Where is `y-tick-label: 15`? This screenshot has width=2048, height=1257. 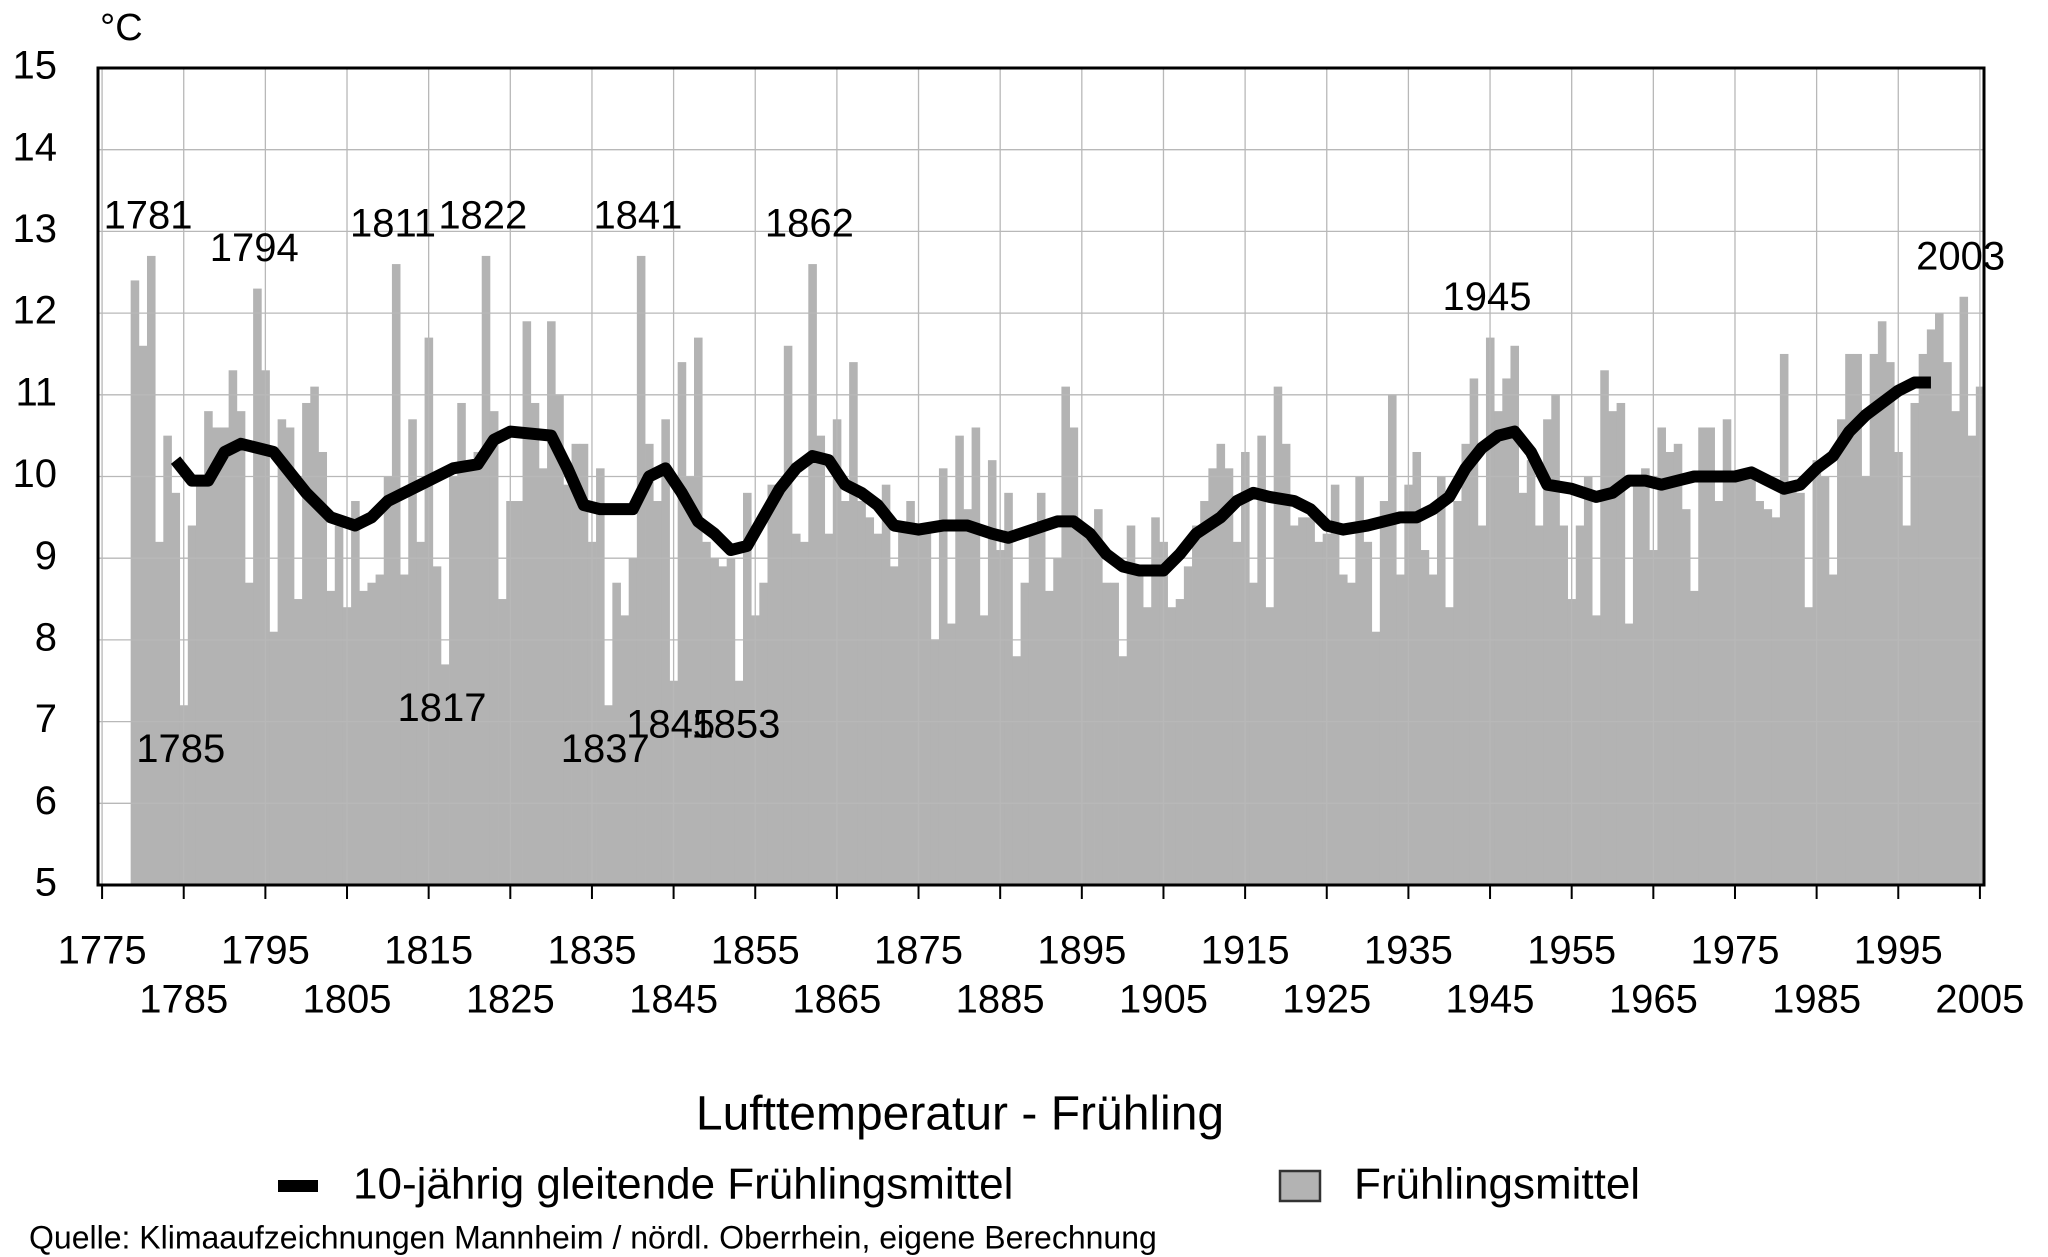
y-tick-label: 15 is located at coordinates (35, 66).